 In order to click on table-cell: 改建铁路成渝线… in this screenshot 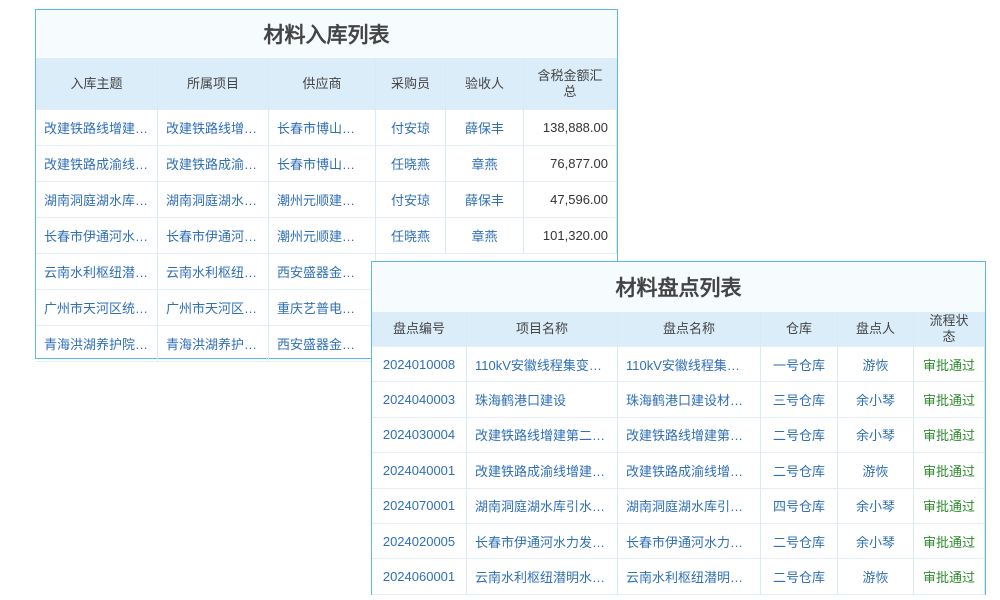, I will do `click(97, 164)`.